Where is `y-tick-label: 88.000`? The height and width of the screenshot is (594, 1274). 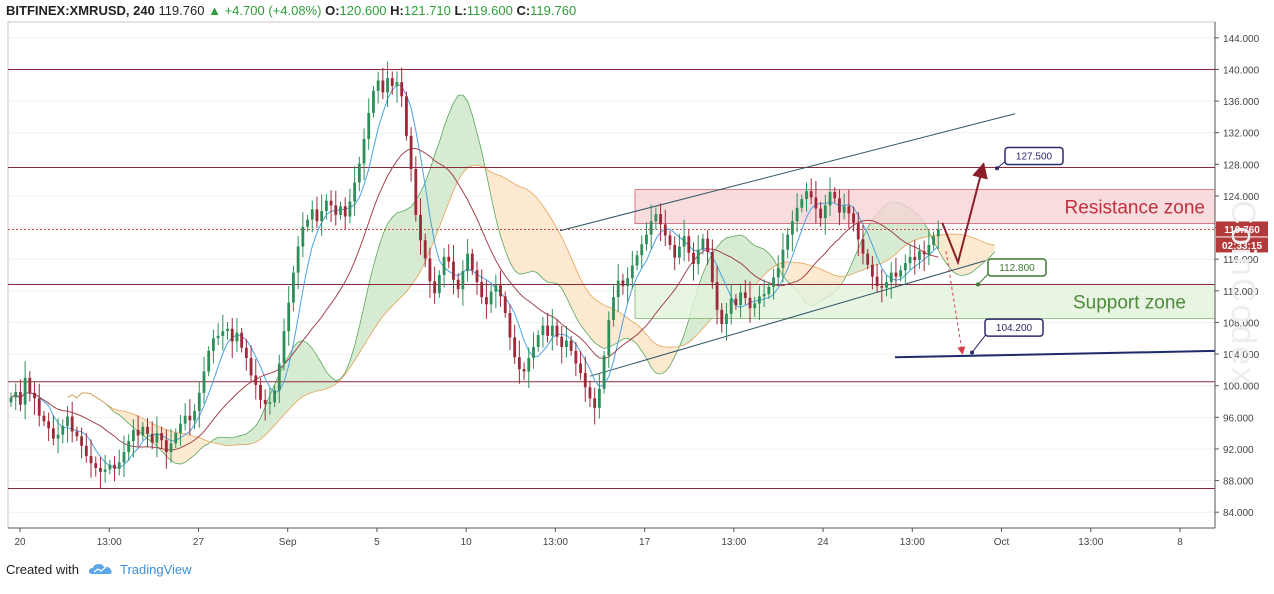
y-tick-label: 88.000 is located at coordinates (1238, 482).